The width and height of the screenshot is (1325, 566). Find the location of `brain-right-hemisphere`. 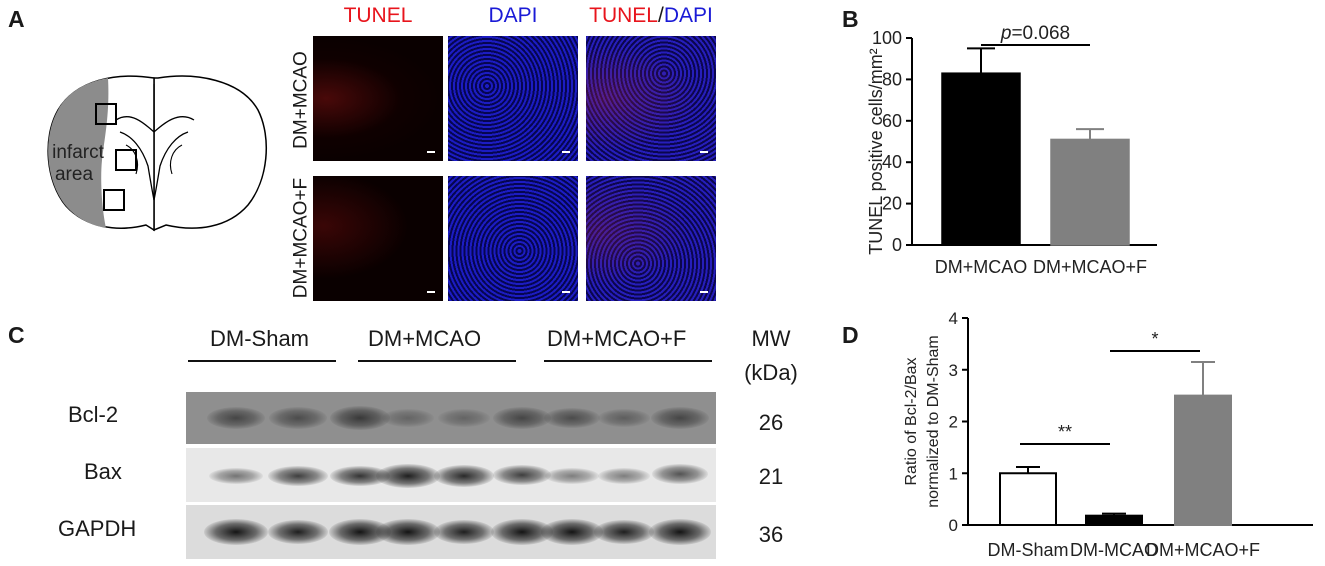

brain-right-hemisphere is located at coordinates (210, 153).